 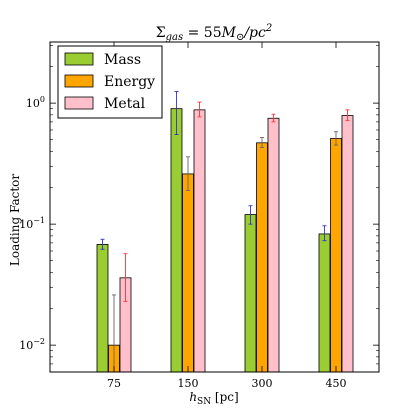 I want to click on y-tick-label: 10⁻², so click(x=32, y=344).